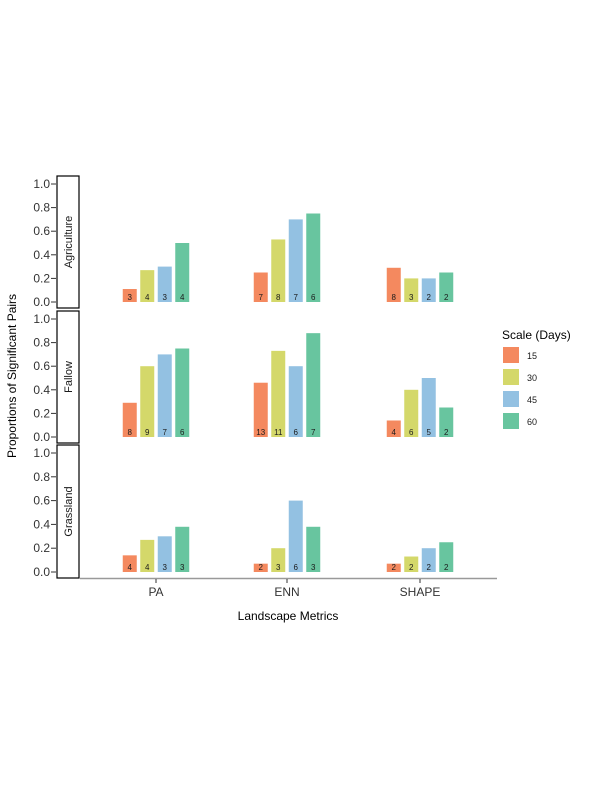 Image resolution: width=600 pixels, height=800 pixels. I want to click on facet-label: Fallow, so click(69, 377).